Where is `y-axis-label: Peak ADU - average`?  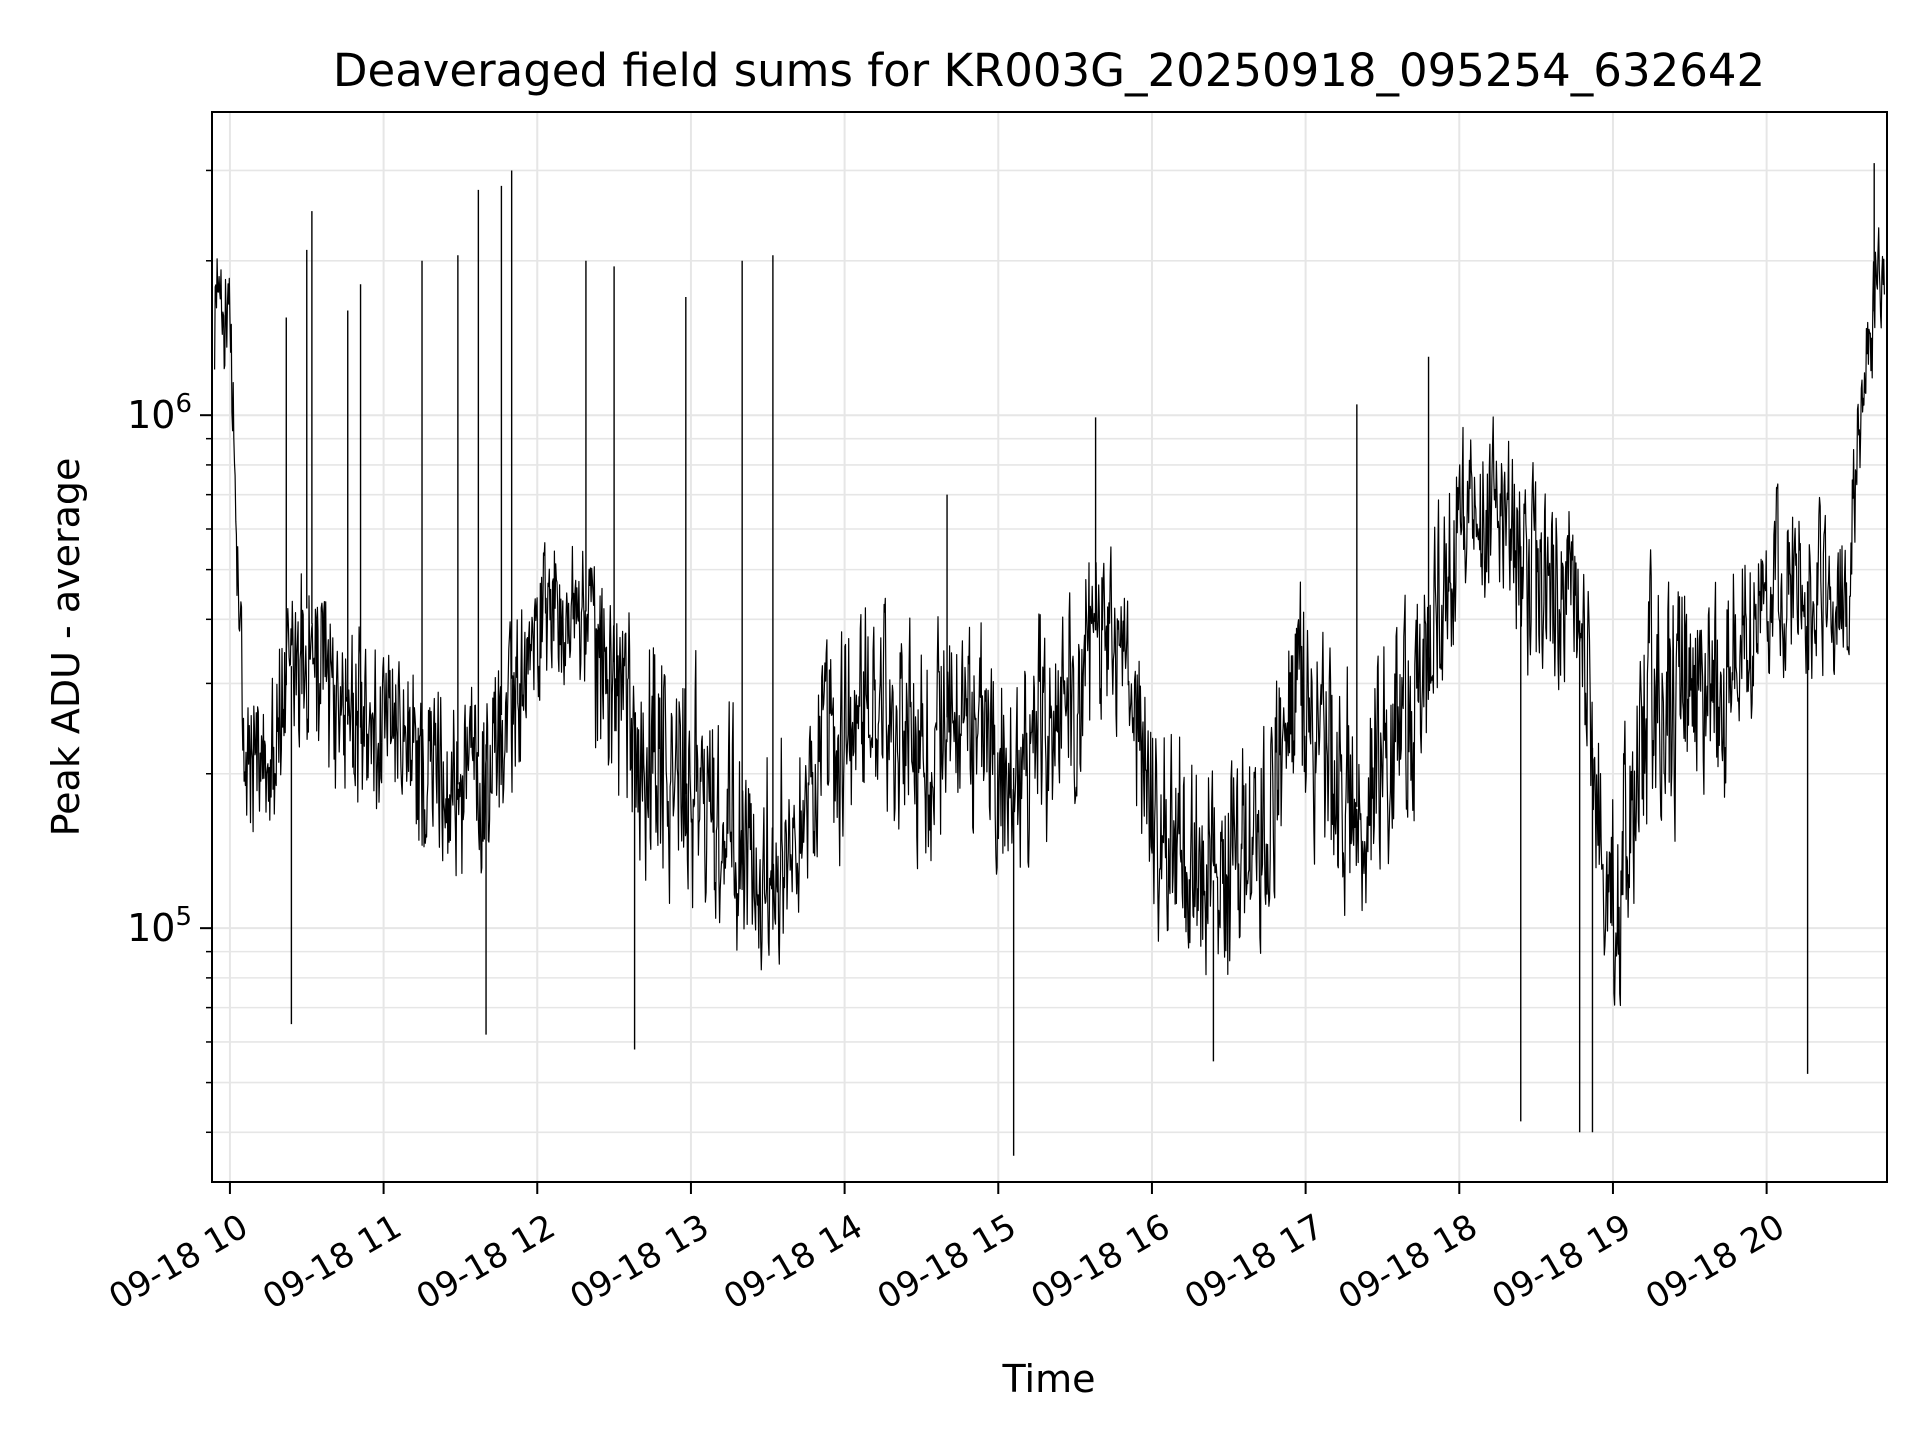
y-axis-label: Peak ADU - average is located at coordinates (66, 647).